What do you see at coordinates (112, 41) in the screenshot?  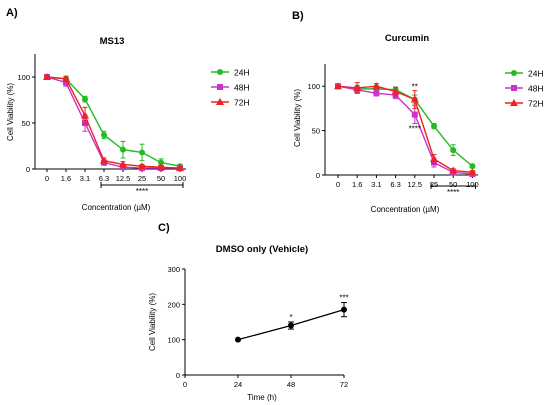 I see `chart-title-a: MS13` at bounding box center [112, 41].